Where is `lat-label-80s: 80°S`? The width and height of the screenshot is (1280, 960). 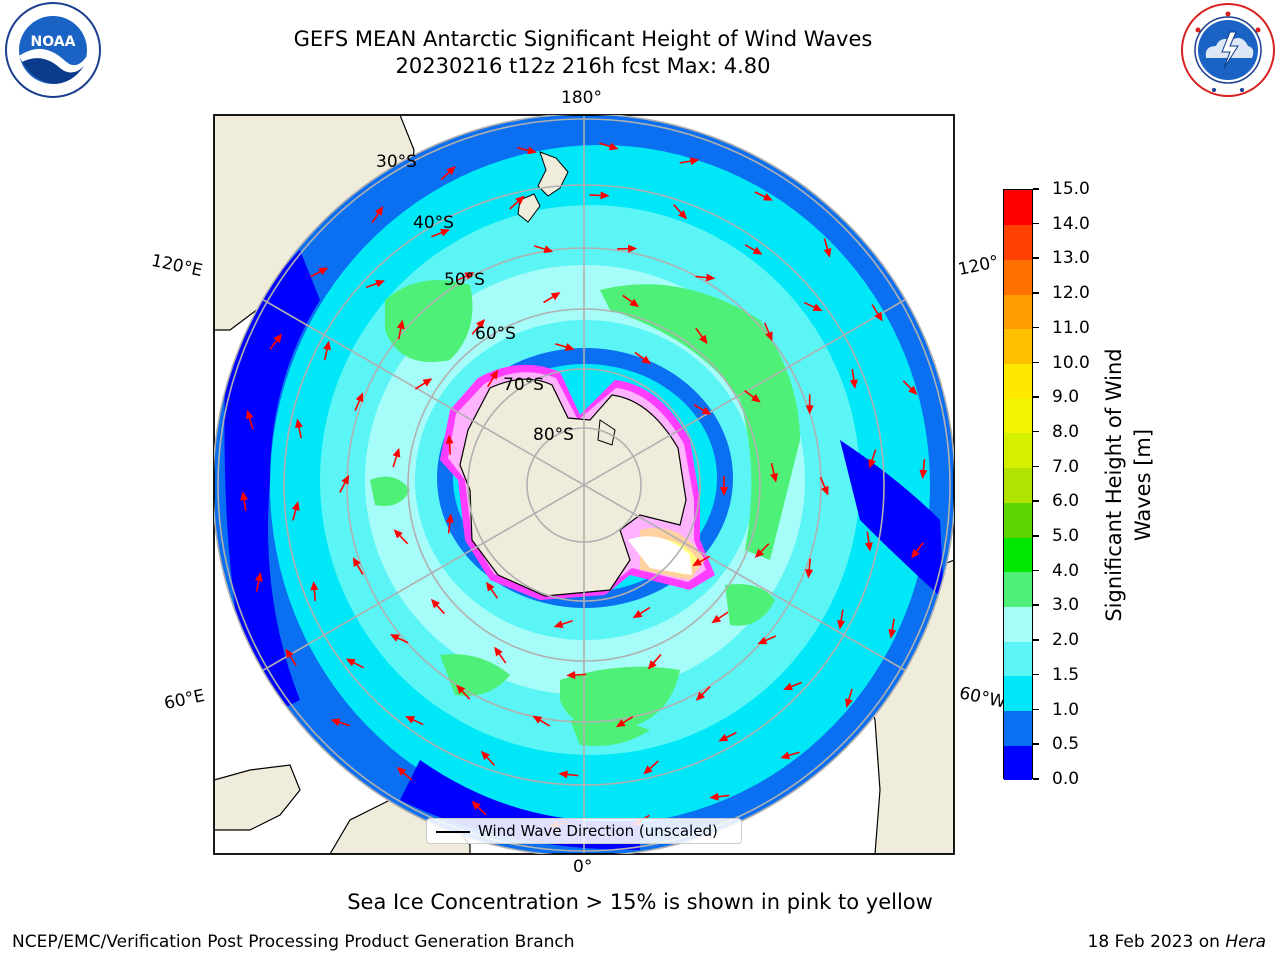 lat-label-80s: 80°S is located at coordinates (553, 435).